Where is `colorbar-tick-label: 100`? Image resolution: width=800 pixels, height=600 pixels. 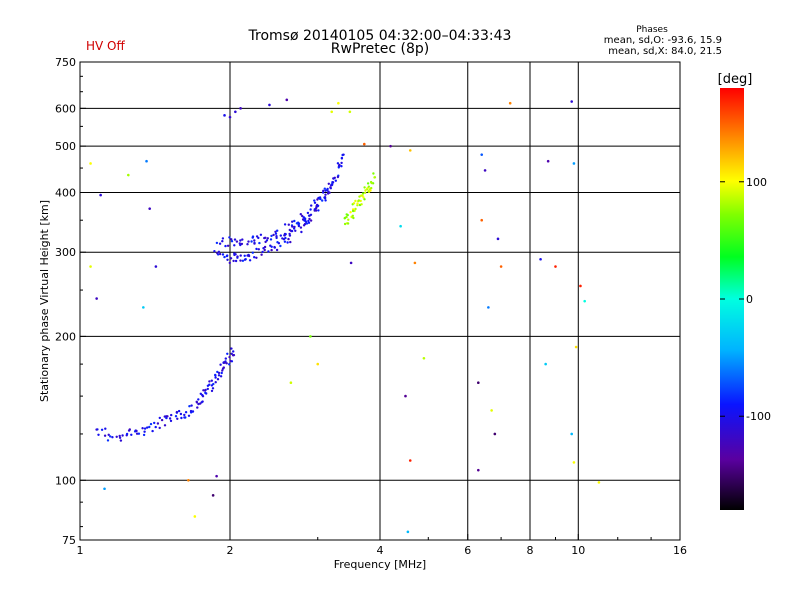 colorbar-tick-label: 100 is located at coordinates (756, 182).